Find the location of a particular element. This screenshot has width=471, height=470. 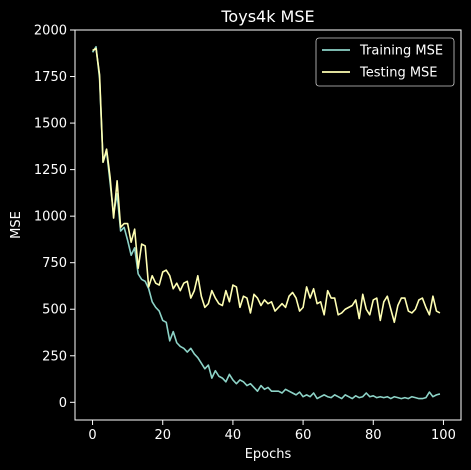

y-tick-label: 2000 is located at coordinates (50, 31).